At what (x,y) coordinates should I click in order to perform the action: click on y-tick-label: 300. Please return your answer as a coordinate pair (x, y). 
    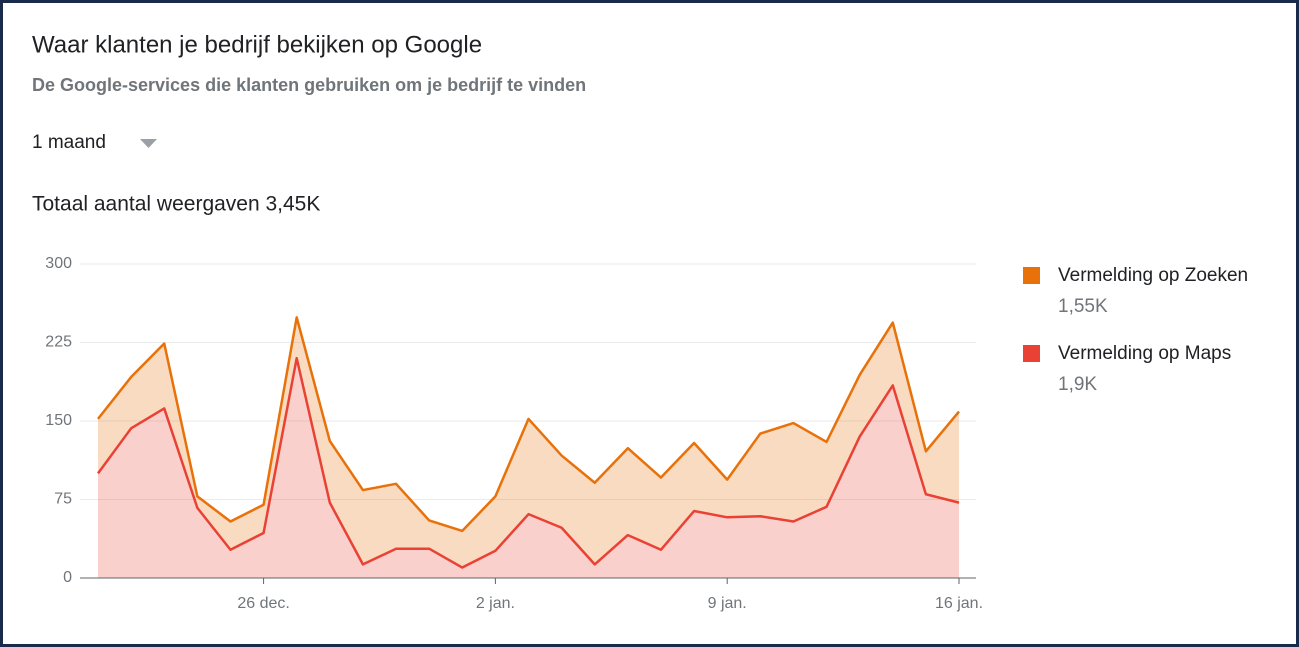
    Looking at the image, I should click on (58, 263).